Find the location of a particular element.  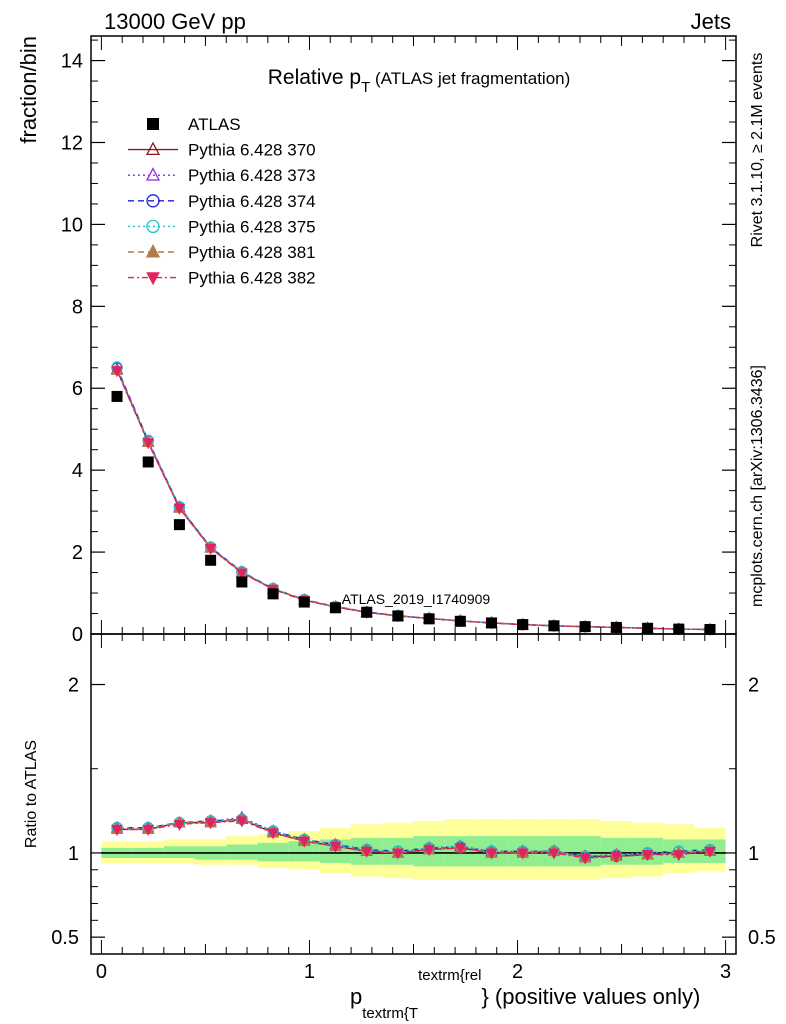

ratio-y-tick-label-right: 2 is located at coordinates (753, 686).